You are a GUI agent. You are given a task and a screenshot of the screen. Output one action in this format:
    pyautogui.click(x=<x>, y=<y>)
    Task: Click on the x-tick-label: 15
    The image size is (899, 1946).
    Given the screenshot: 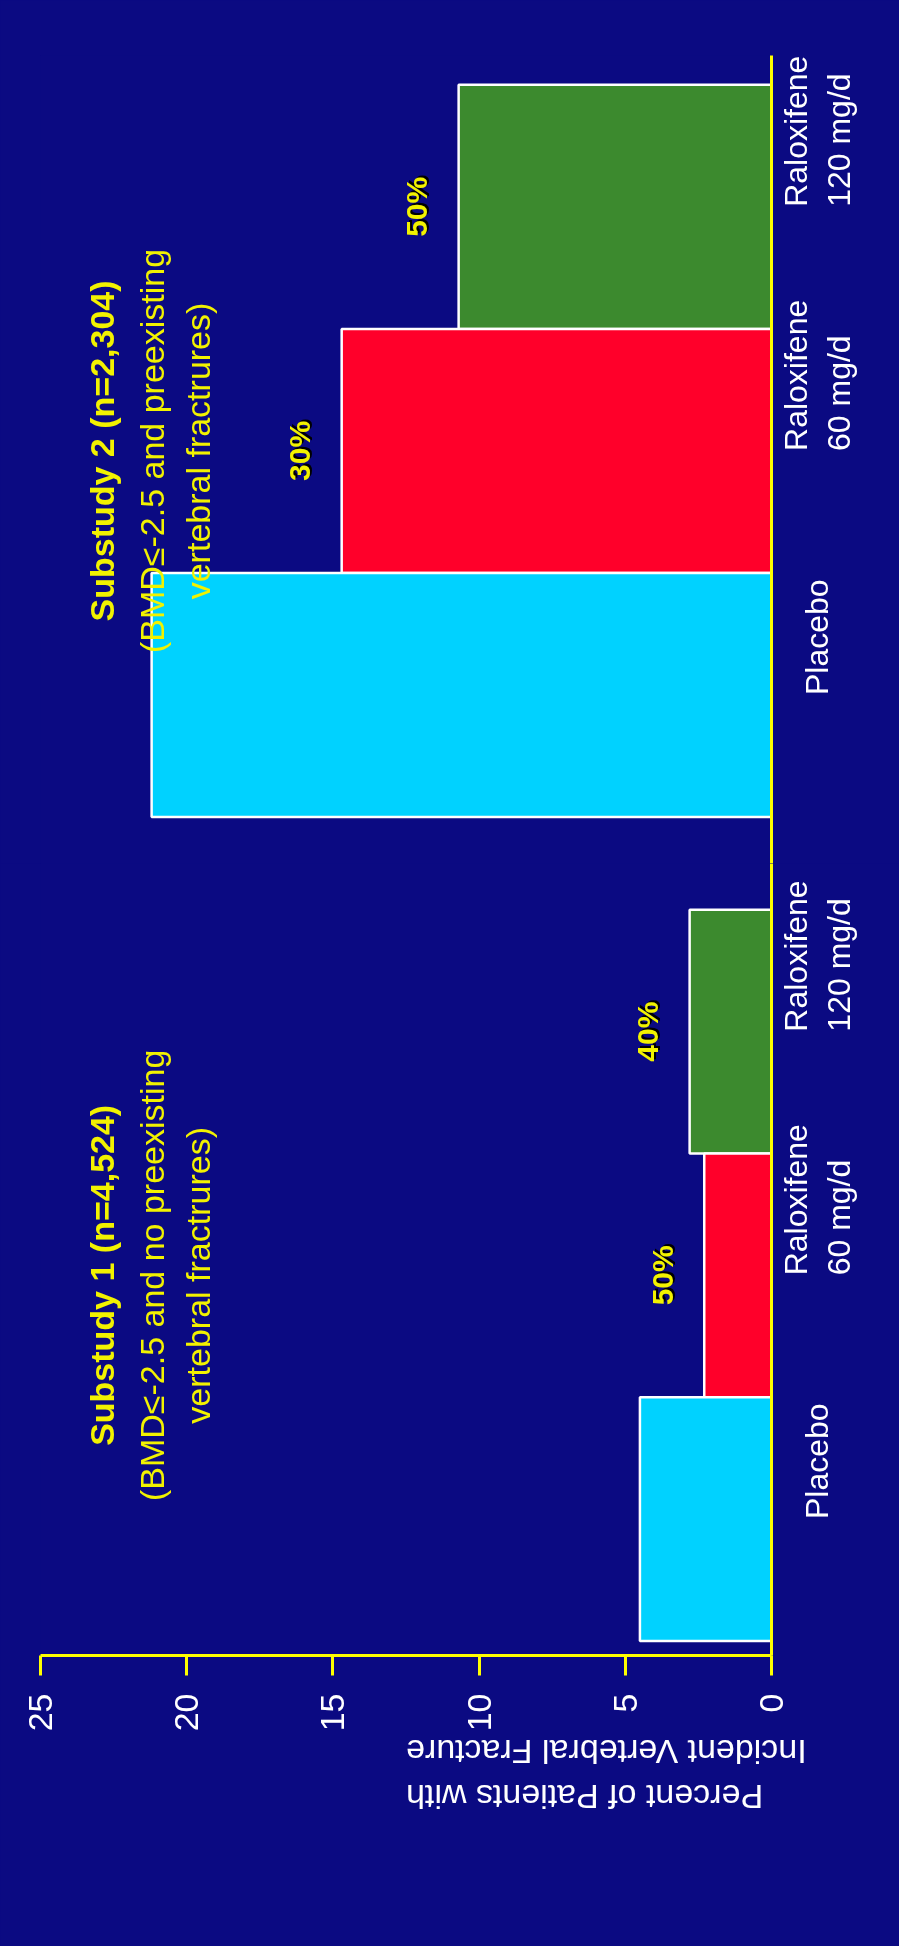 What is the action you would take?
    pyautogui.click(x=332, y=1712)
    